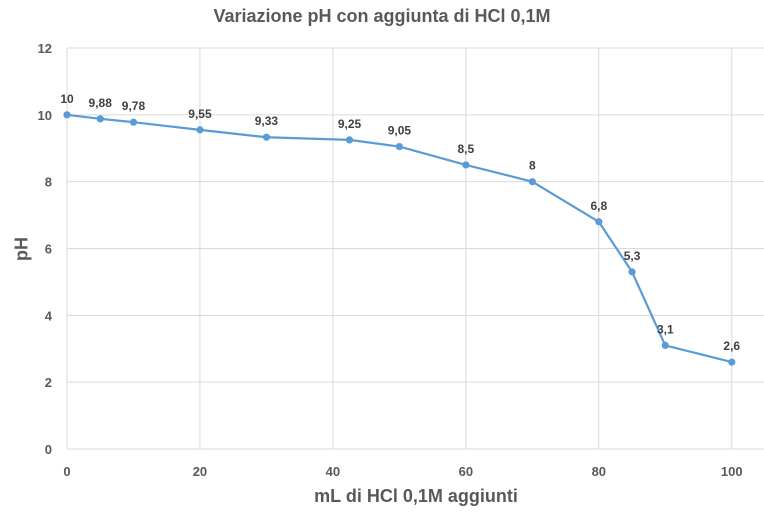 This screenshot has width=764, height=519. Describe the element at coordinates (66, 471) in the screenshot. I see `x-tick-label: 0` at that location.